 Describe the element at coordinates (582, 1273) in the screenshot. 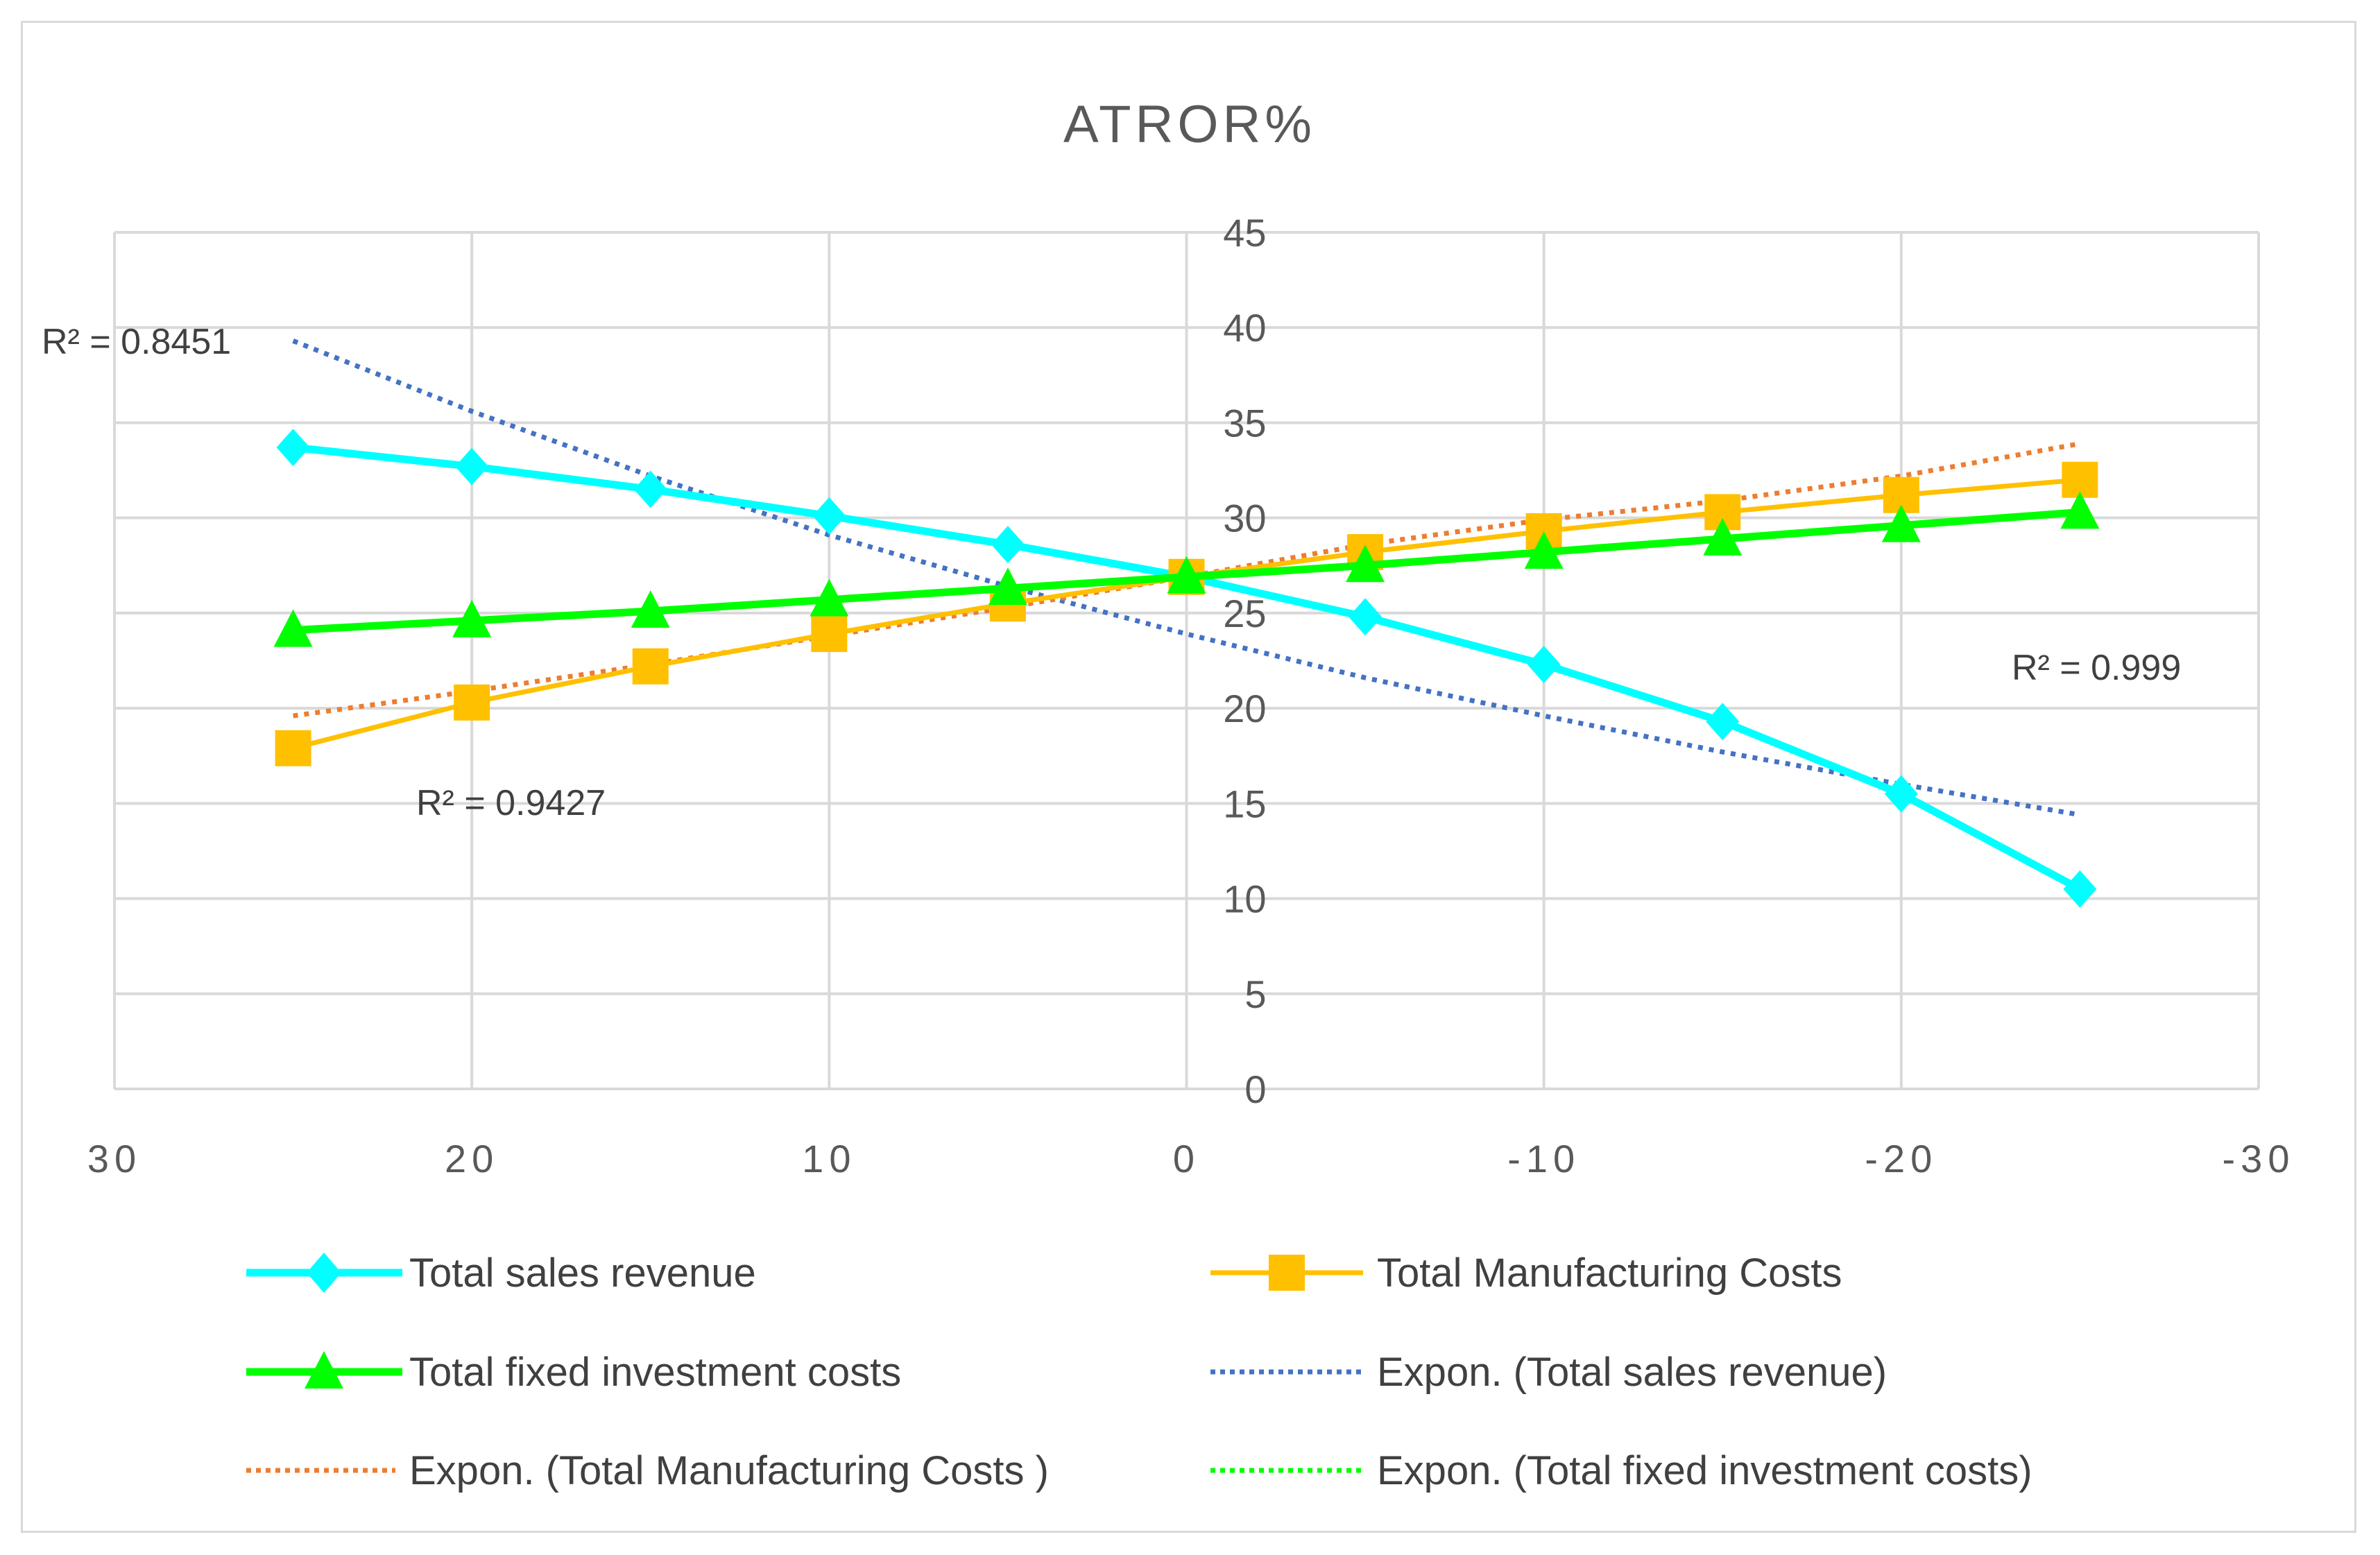

I see `legend-label-sales: Total sales revenue` at that location.